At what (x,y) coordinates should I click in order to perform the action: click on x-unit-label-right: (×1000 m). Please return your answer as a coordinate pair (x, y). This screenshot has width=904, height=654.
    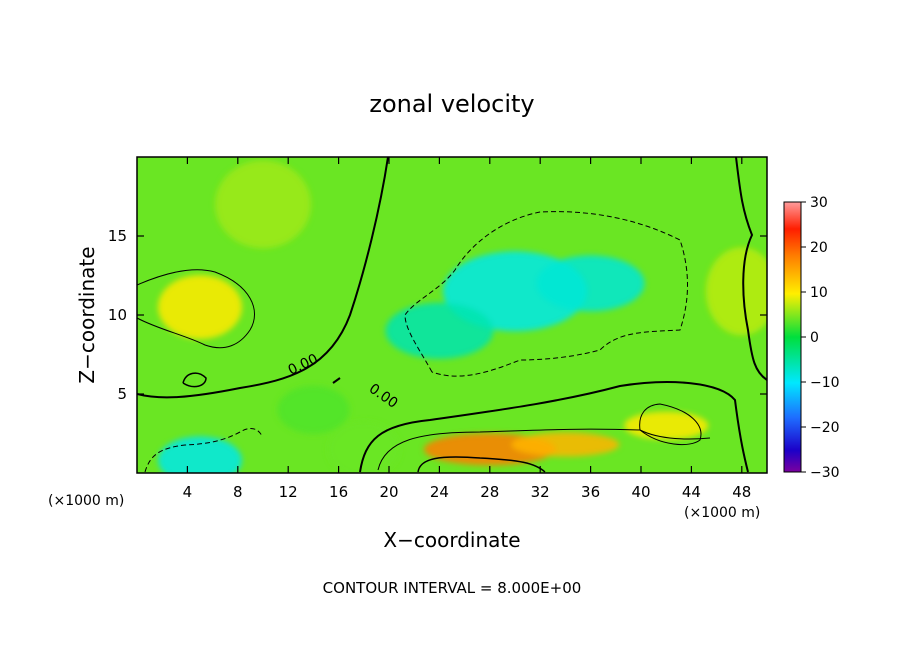
    Looking at the image, I should click on (722, 513).